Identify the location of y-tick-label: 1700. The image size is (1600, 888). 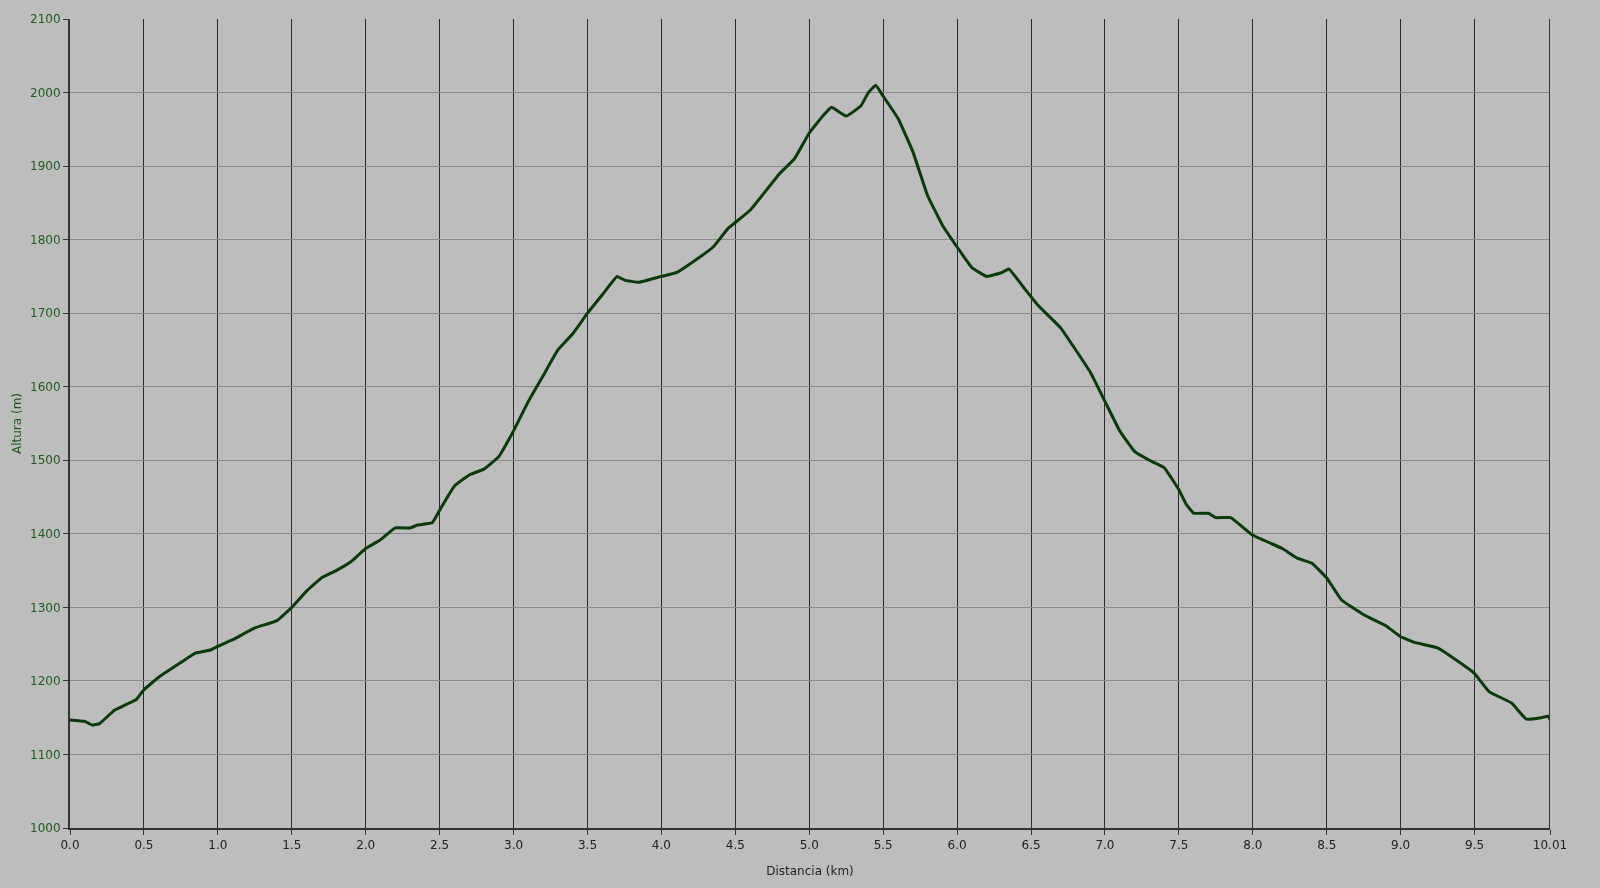
(45, 313).